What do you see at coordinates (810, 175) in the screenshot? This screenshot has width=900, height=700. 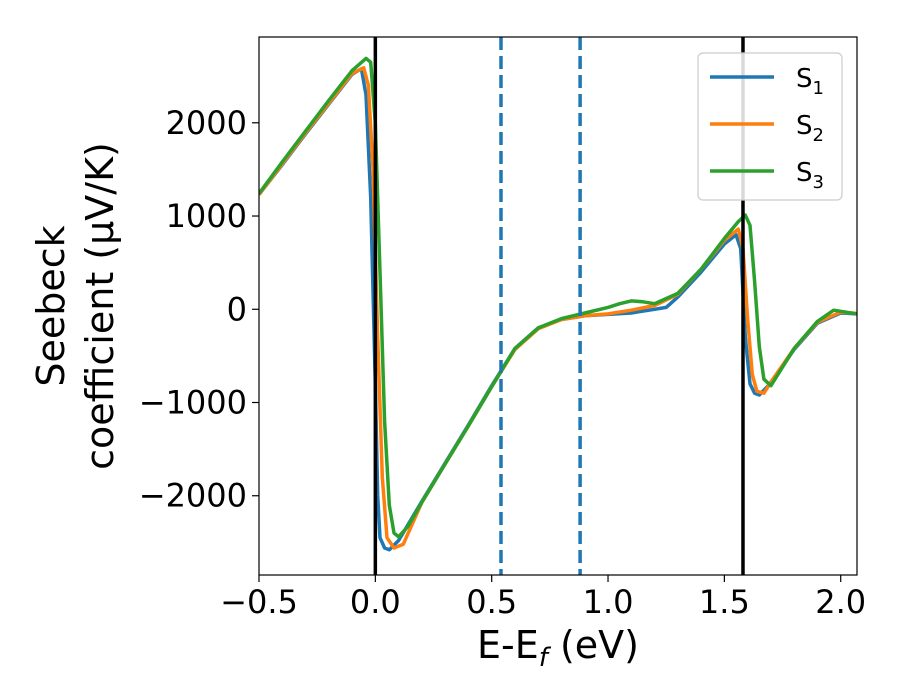 I see `legend-label-s3: S3` at bounding box center [810, 175].